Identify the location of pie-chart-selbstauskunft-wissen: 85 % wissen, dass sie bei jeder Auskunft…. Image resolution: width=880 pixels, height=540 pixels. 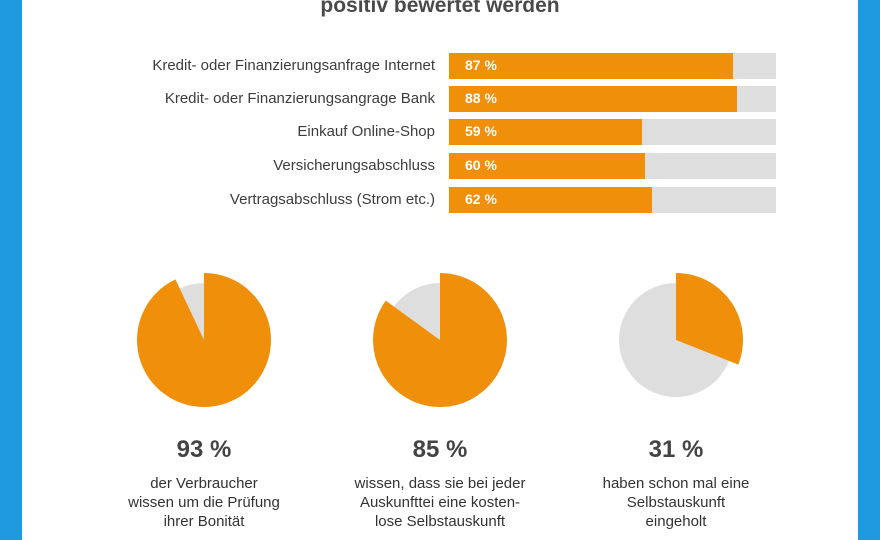
(440, 400).